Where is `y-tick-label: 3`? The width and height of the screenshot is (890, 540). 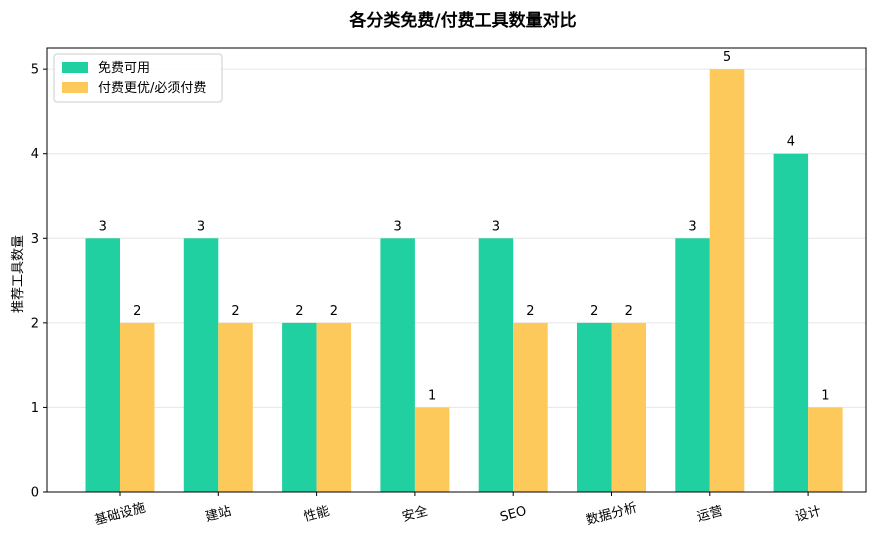
y-tick-label: 3 is located at coordinates (35, 239).